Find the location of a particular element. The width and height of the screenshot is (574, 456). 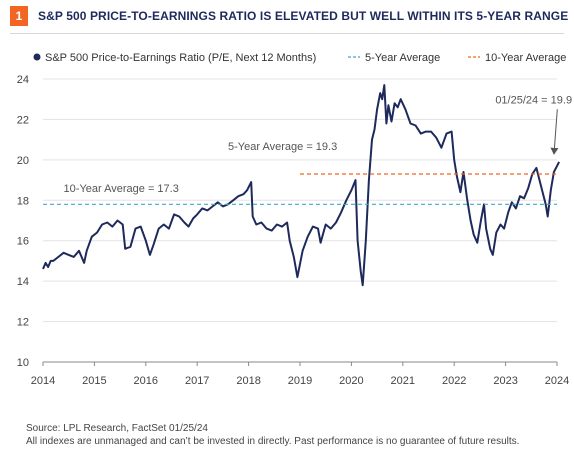

x-tick-label: 2014 is located at coordinates (43, 381).